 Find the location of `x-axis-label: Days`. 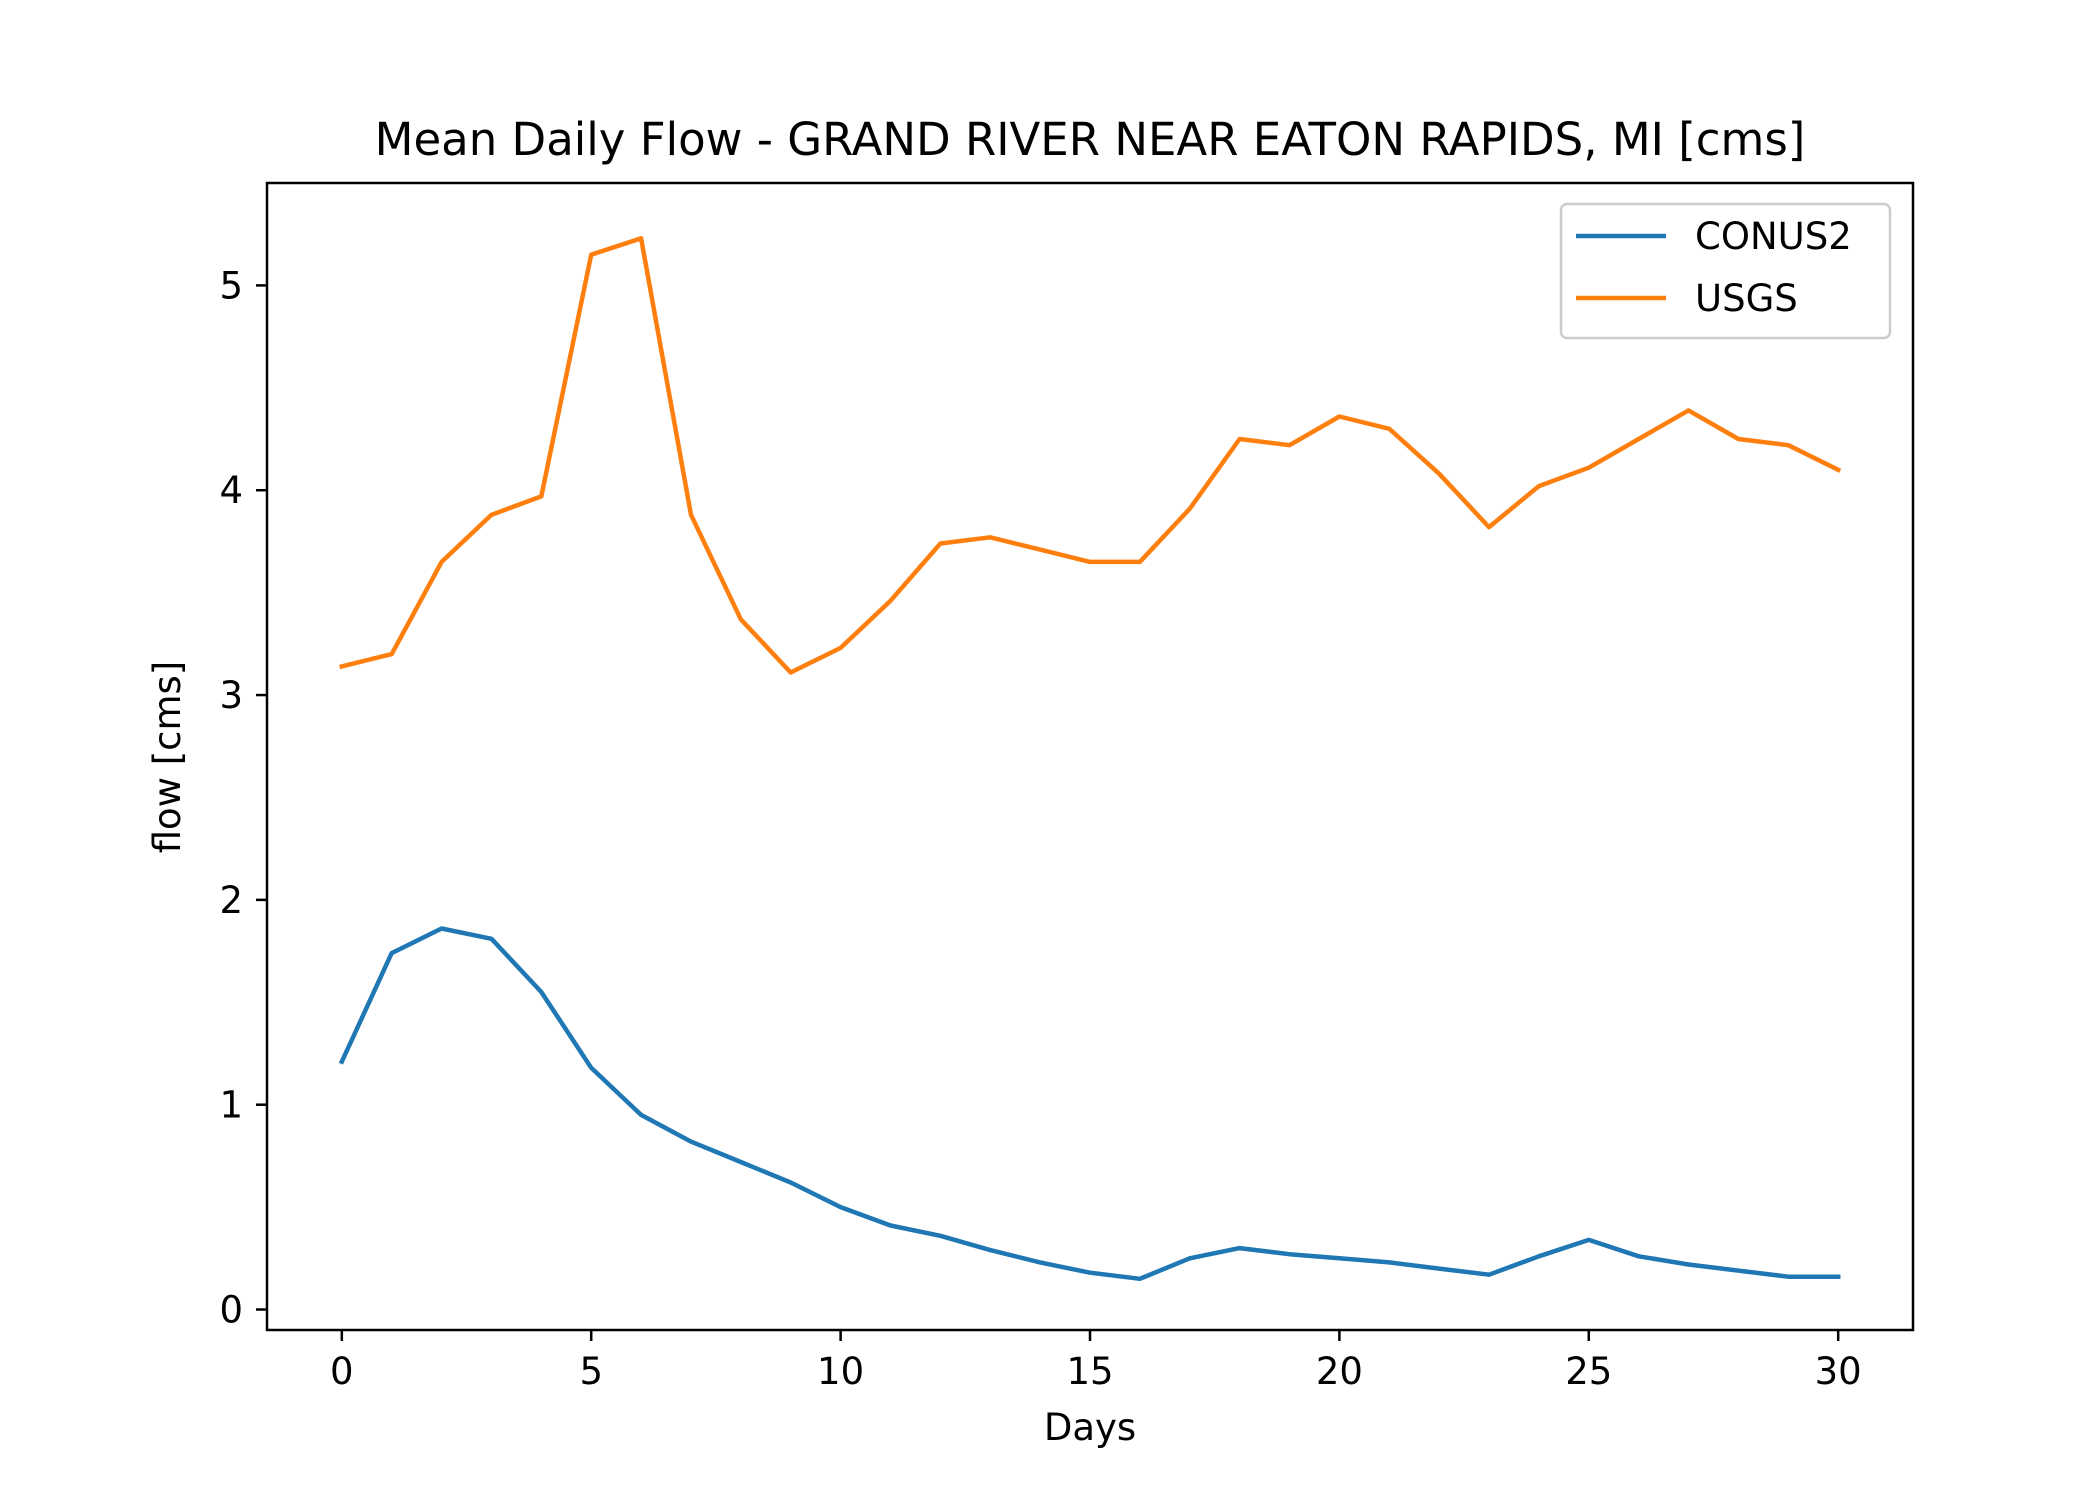

x-axis-label: Days is located at coordinates (1090, 1427).